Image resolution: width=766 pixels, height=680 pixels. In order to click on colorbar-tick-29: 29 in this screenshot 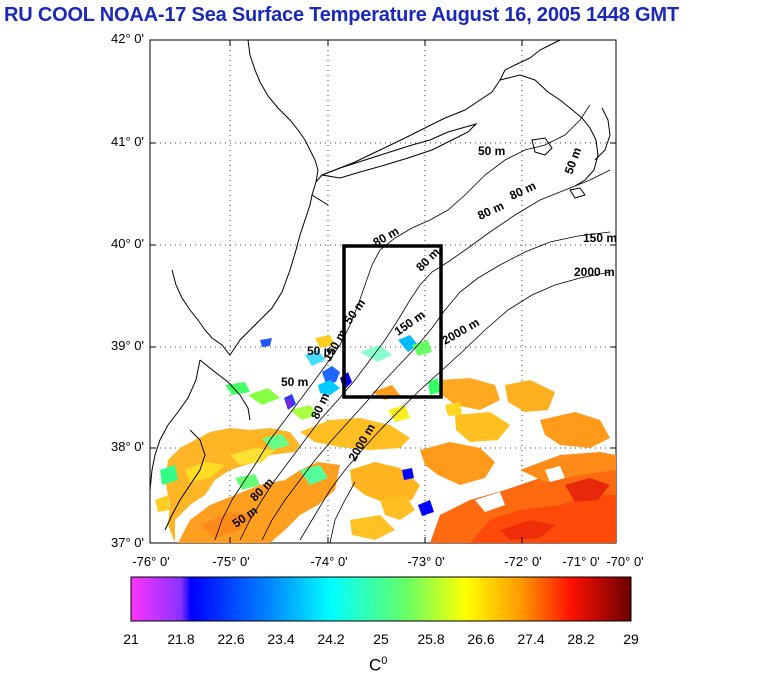, I will do `click(631, 639)`.